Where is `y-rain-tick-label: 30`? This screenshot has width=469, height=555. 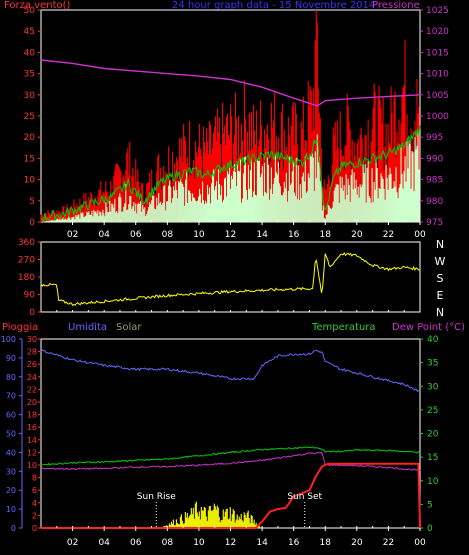 y-rain-tick-label: 30 is located at coordinates (32, 339).